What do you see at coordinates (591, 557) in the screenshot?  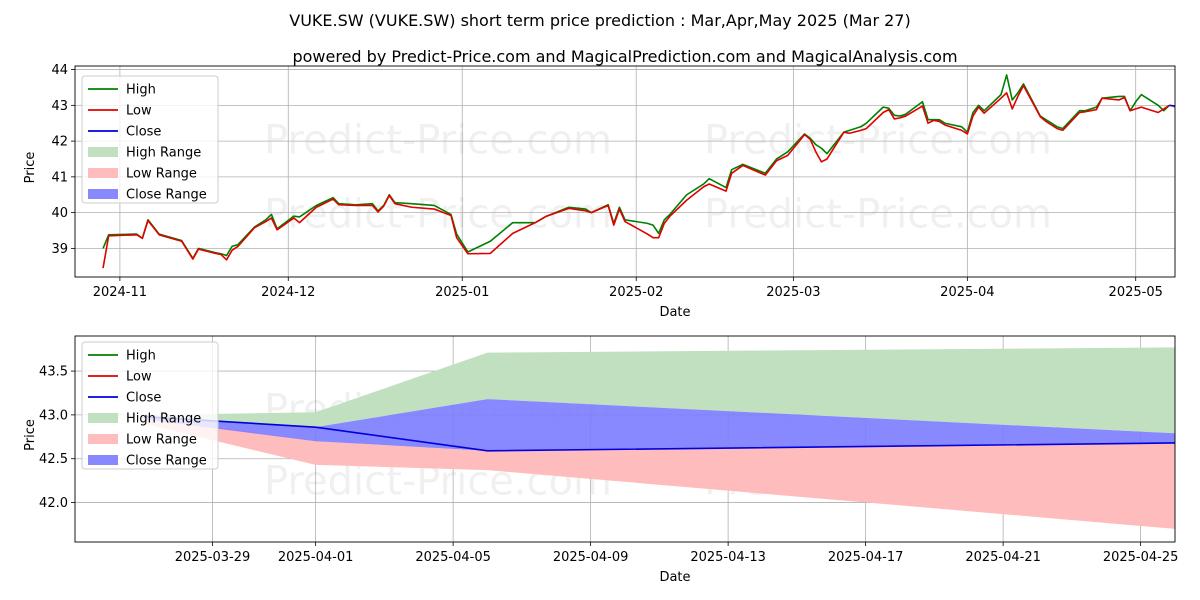 I see `x-tick-label: 2025-04-09` at bounding box center [591, 557].